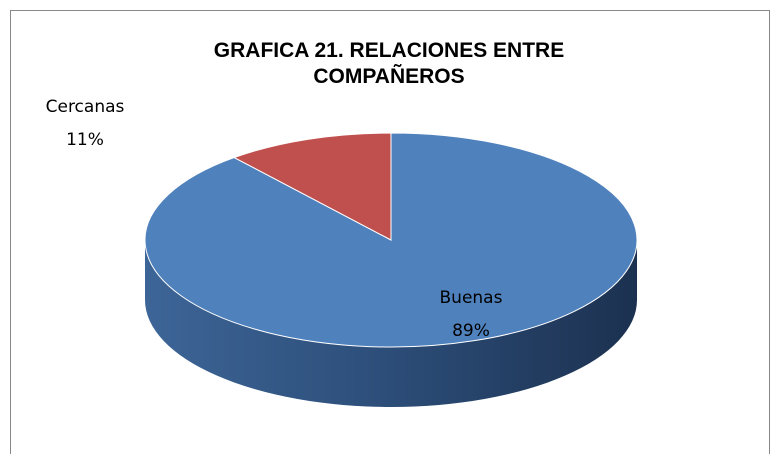  I want to click on slice-label: Cercanas, so click(85, 107).